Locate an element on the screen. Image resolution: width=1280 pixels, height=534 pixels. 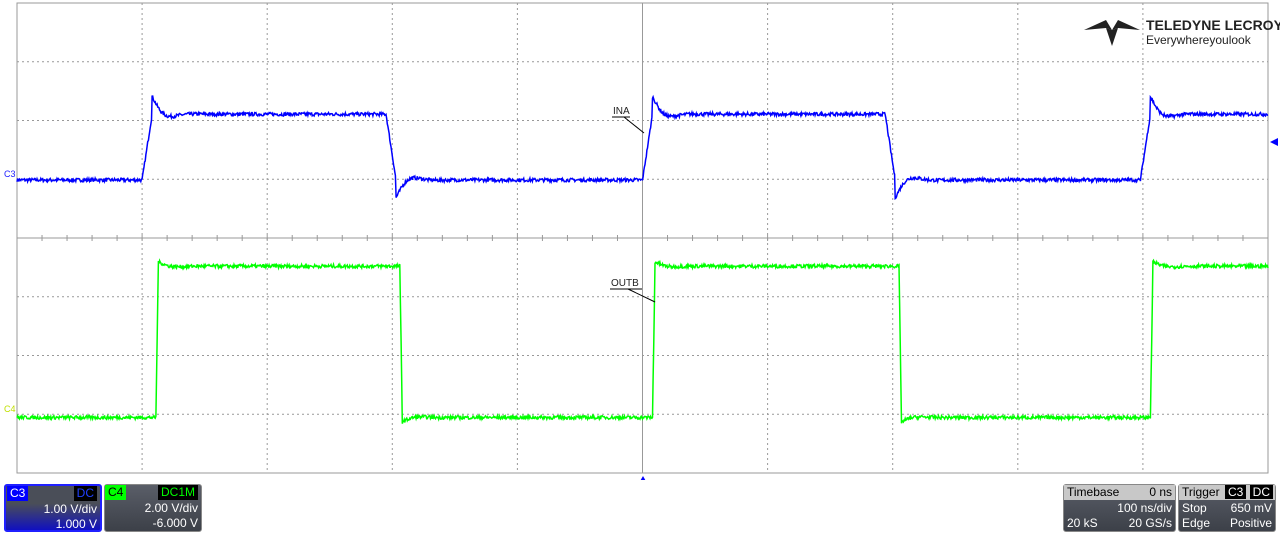
c4-ground-marker: C4 is located at coordinates (10, 409).